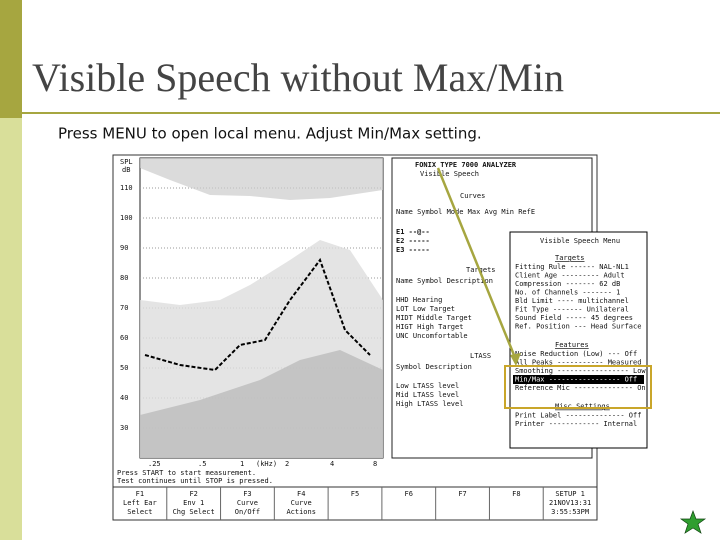 The width and height of the screenshot is (720, 544). What do you see at coordinates (444, 281) in the screenshot?
I see `column-header: Name Symbol Description` at bounding box center [444, 281].